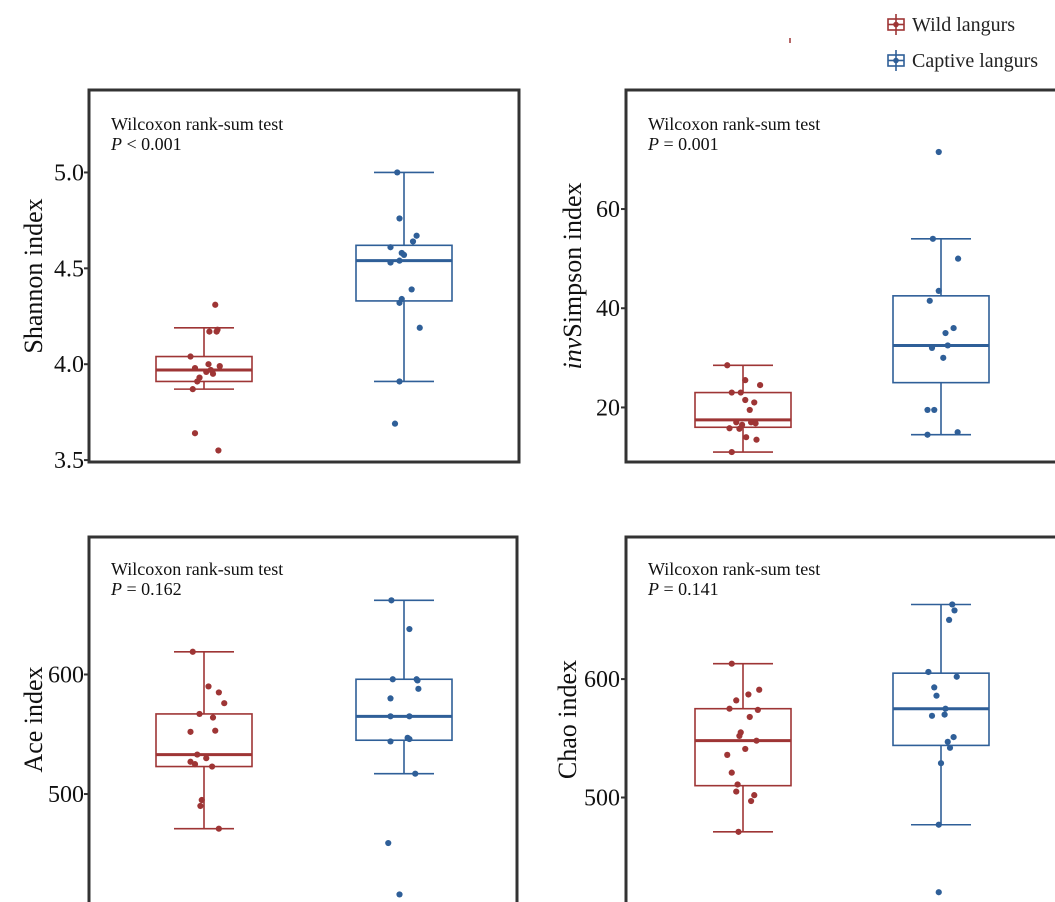 This screenshot has width=1055, height=902. Describe the element at coordinates (608, 408) in the screenshot. I see `y-tick-label: 20` at that location.